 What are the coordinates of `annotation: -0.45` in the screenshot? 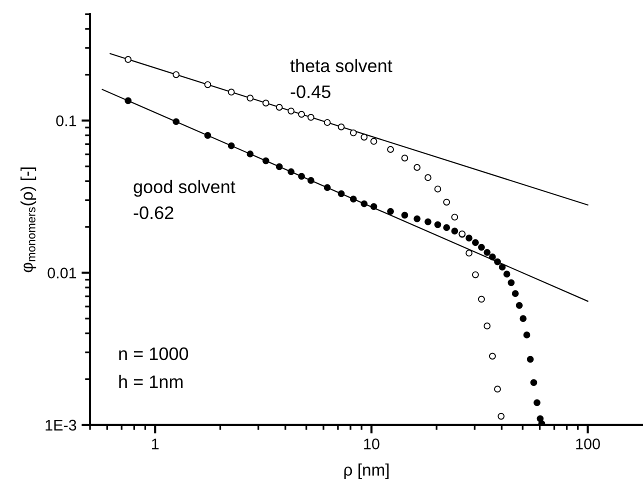 It's located at (310, 91).